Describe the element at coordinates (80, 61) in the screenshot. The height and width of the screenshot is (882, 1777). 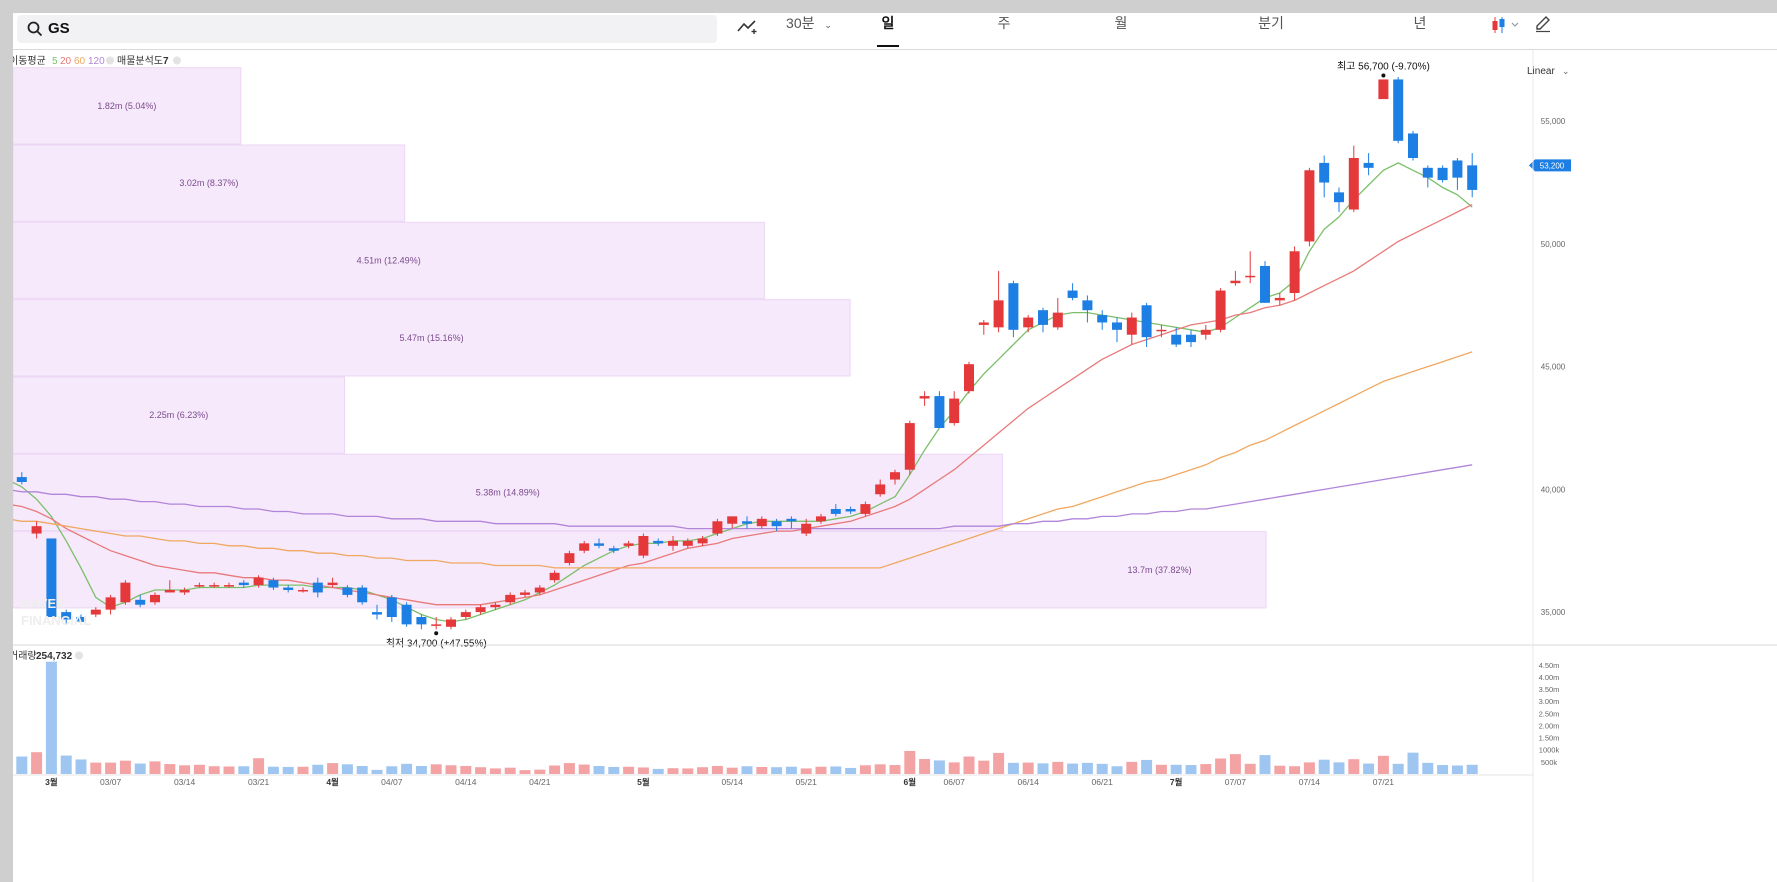
I see `ma60-legend: 60` at that location.